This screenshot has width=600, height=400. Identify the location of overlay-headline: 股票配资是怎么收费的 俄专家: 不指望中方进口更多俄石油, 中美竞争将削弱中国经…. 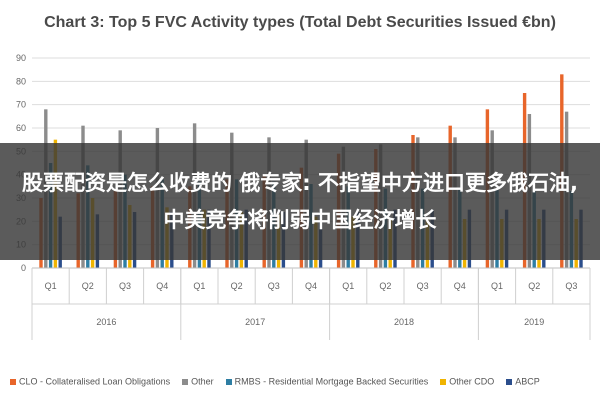
(300, 201).